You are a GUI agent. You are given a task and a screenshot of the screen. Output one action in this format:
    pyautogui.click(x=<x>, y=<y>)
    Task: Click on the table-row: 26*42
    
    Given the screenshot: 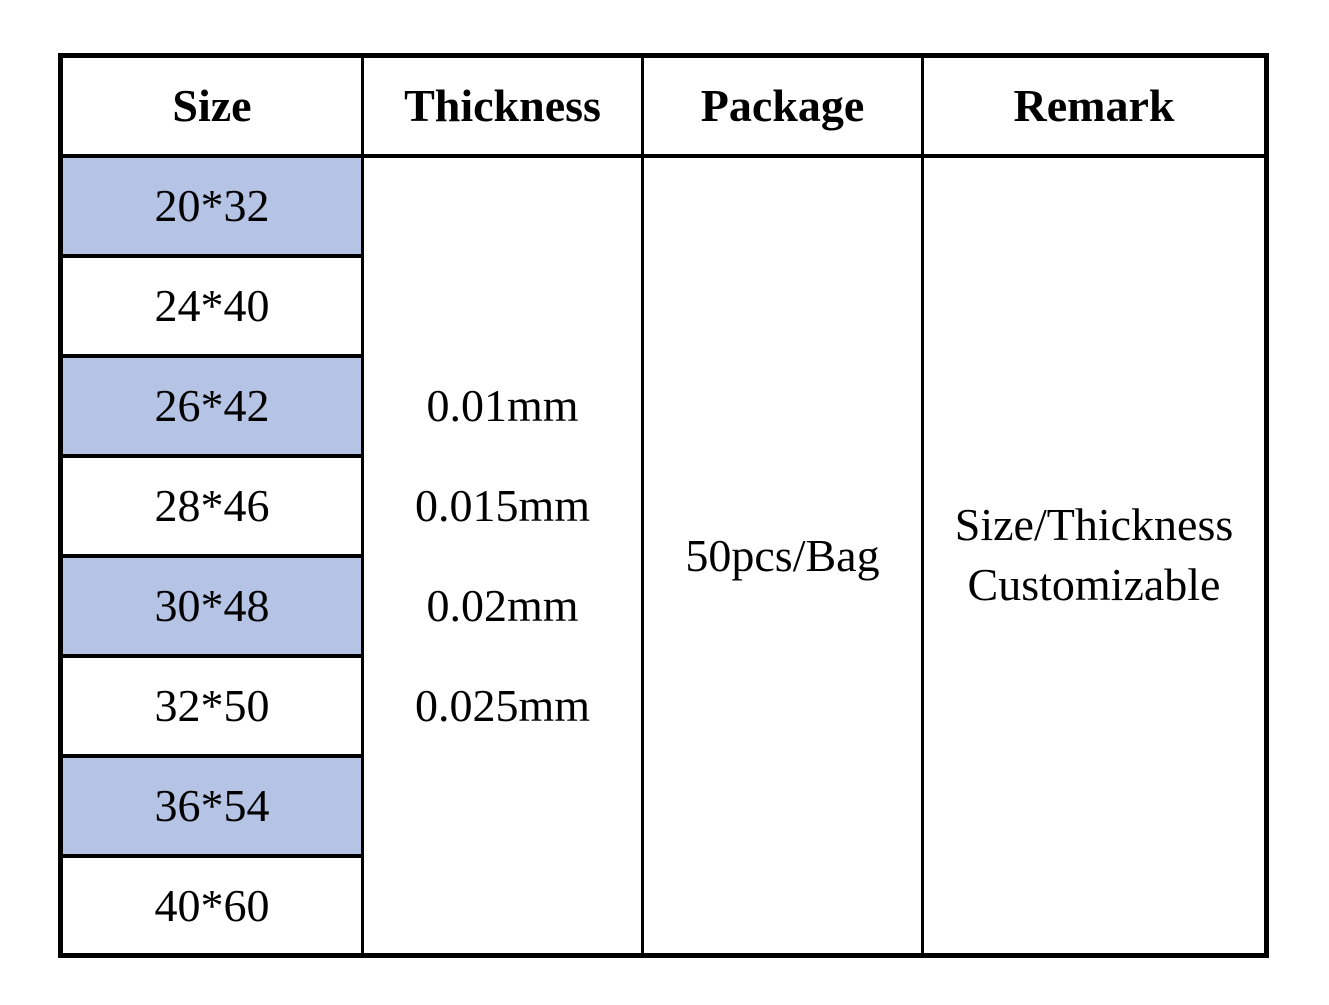 What is the action you would take?
    pyautogui.click(x=663, y=405)
    